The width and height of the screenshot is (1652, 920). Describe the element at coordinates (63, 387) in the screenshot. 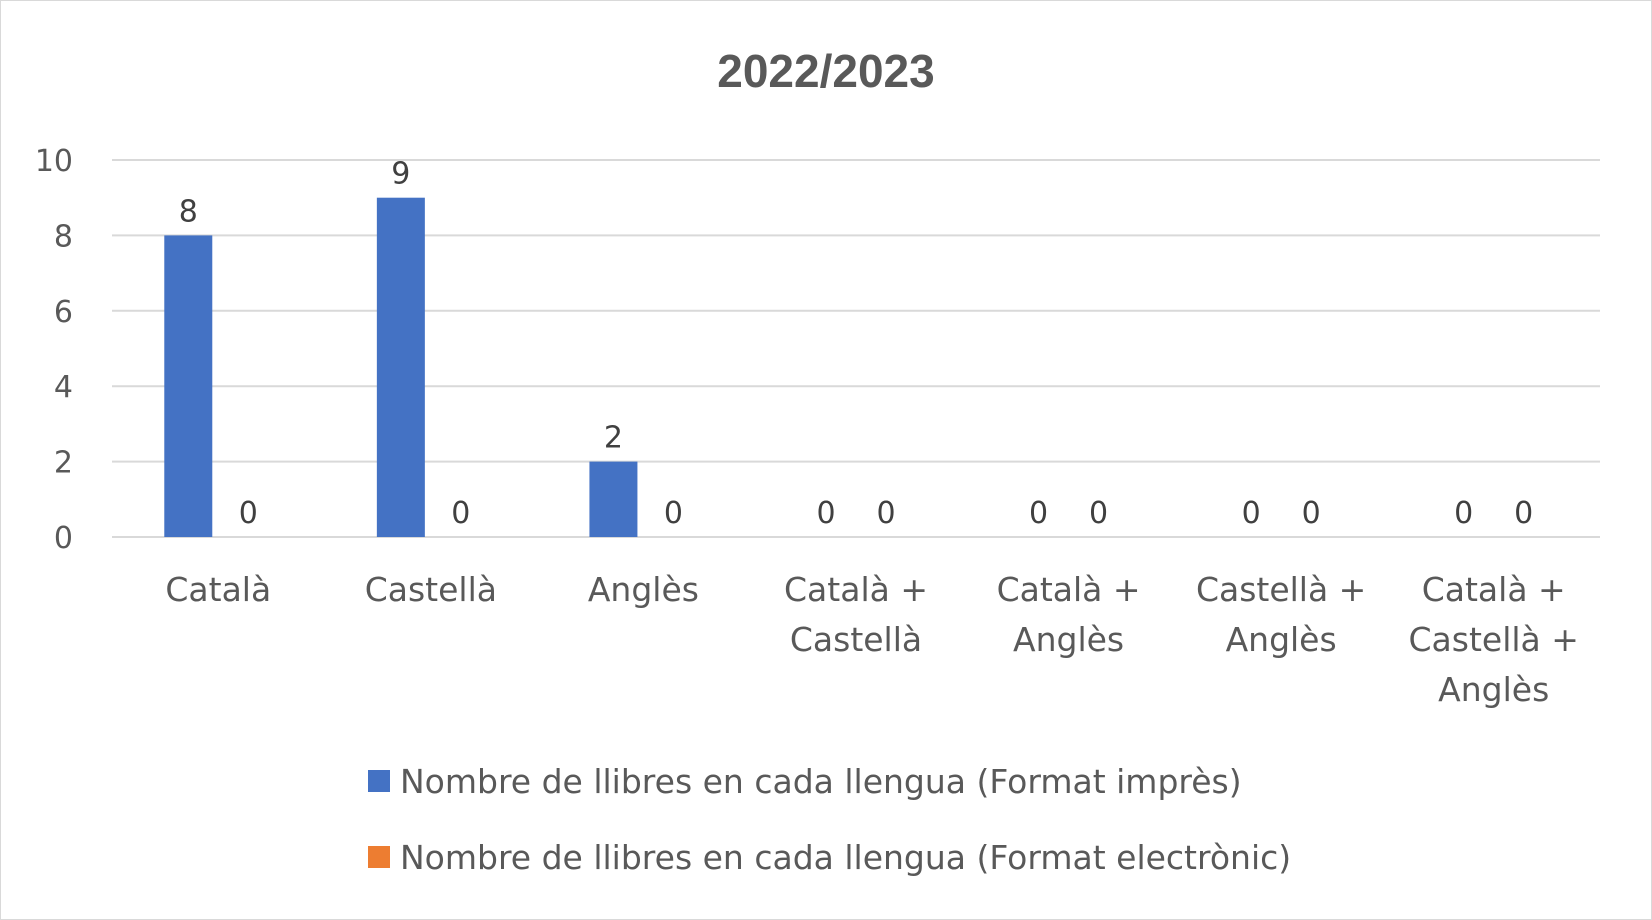

I see `y-tick-label: 4` at that location.